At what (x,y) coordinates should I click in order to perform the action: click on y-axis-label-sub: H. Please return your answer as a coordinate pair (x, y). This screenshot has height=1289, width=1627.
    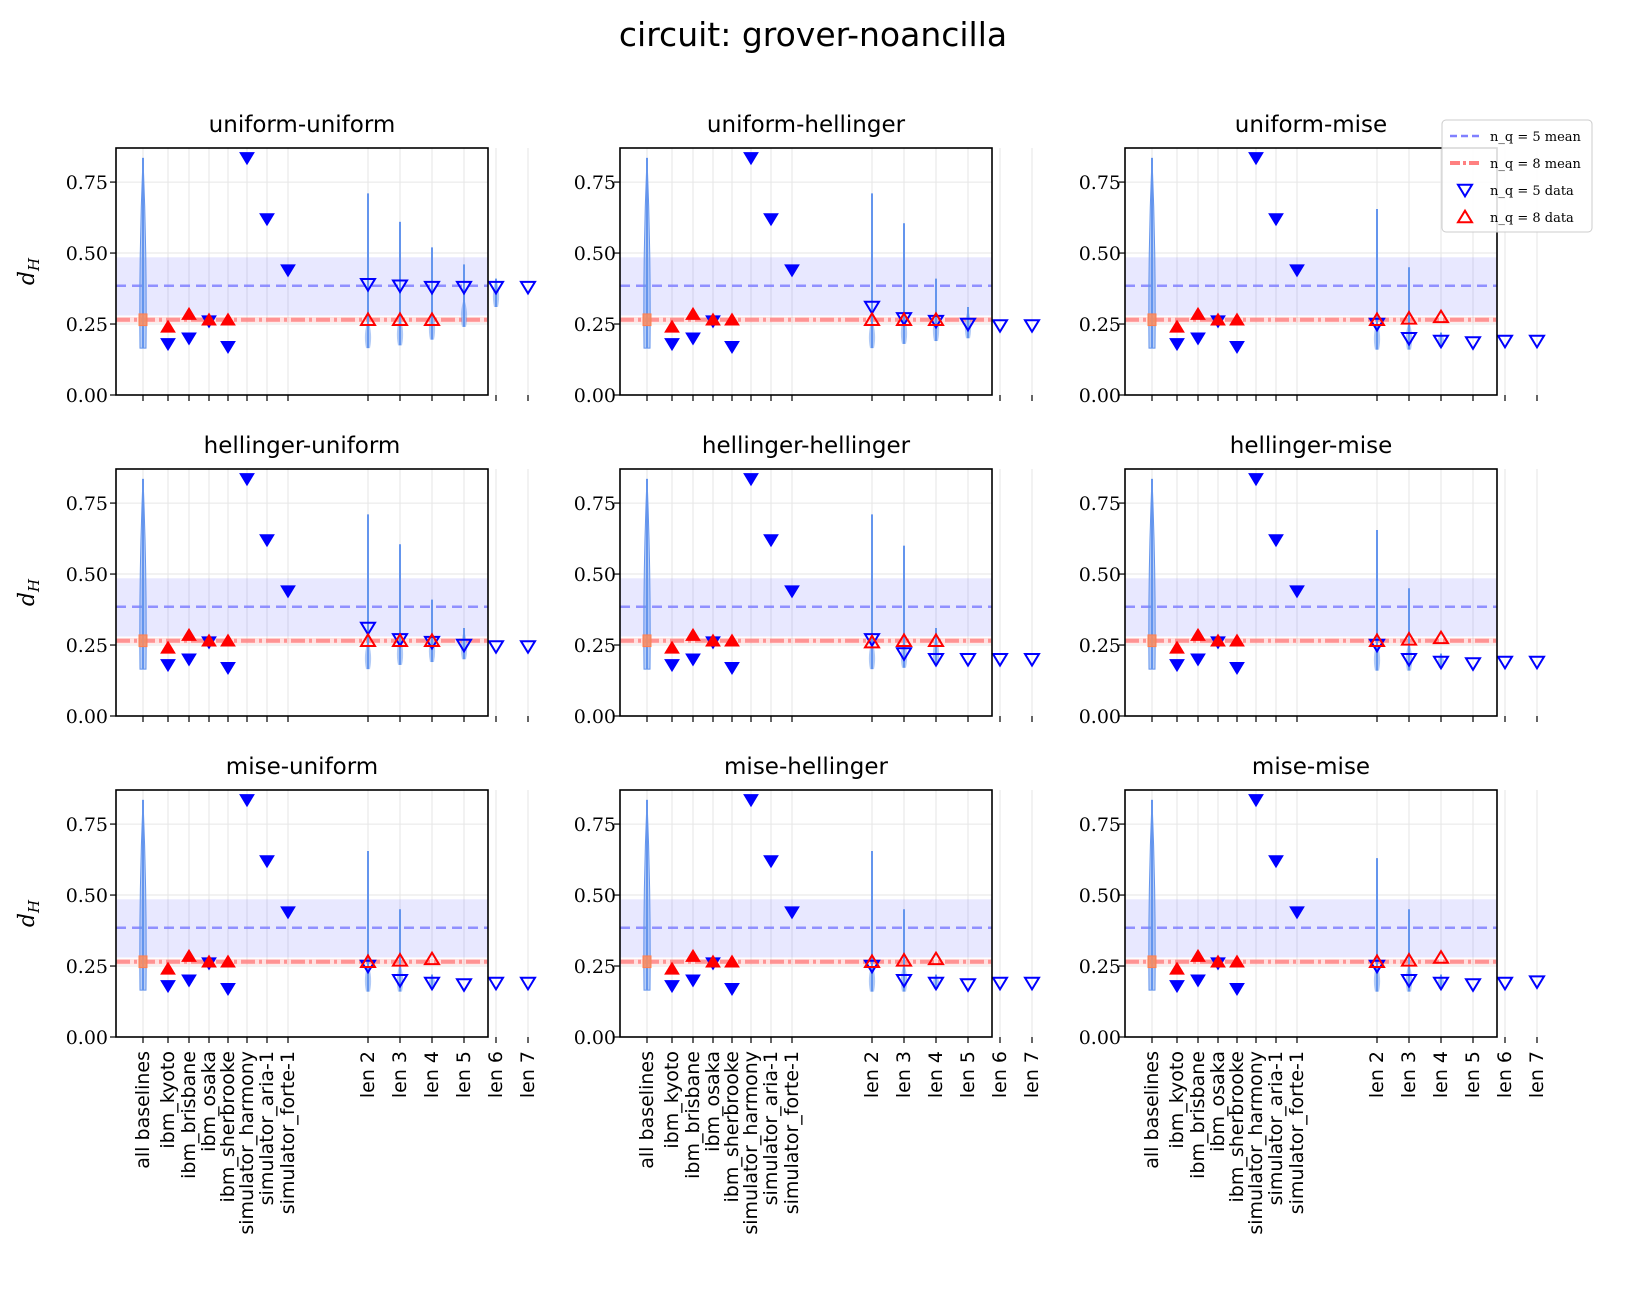
    Looking at the image, I should click on (34, 585).